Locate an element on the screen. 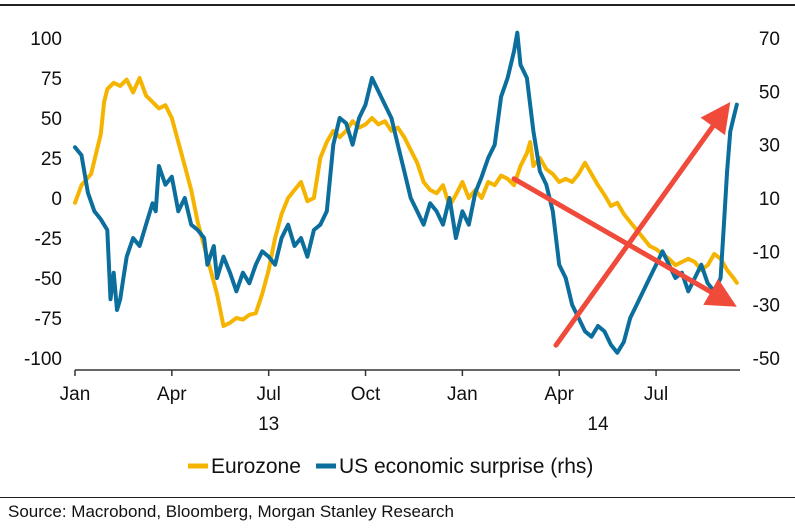 The height and width of the screenshot is (528, 795). legend: Eurozone US economic surprise (rhs) is located at coordinates (390, 466).